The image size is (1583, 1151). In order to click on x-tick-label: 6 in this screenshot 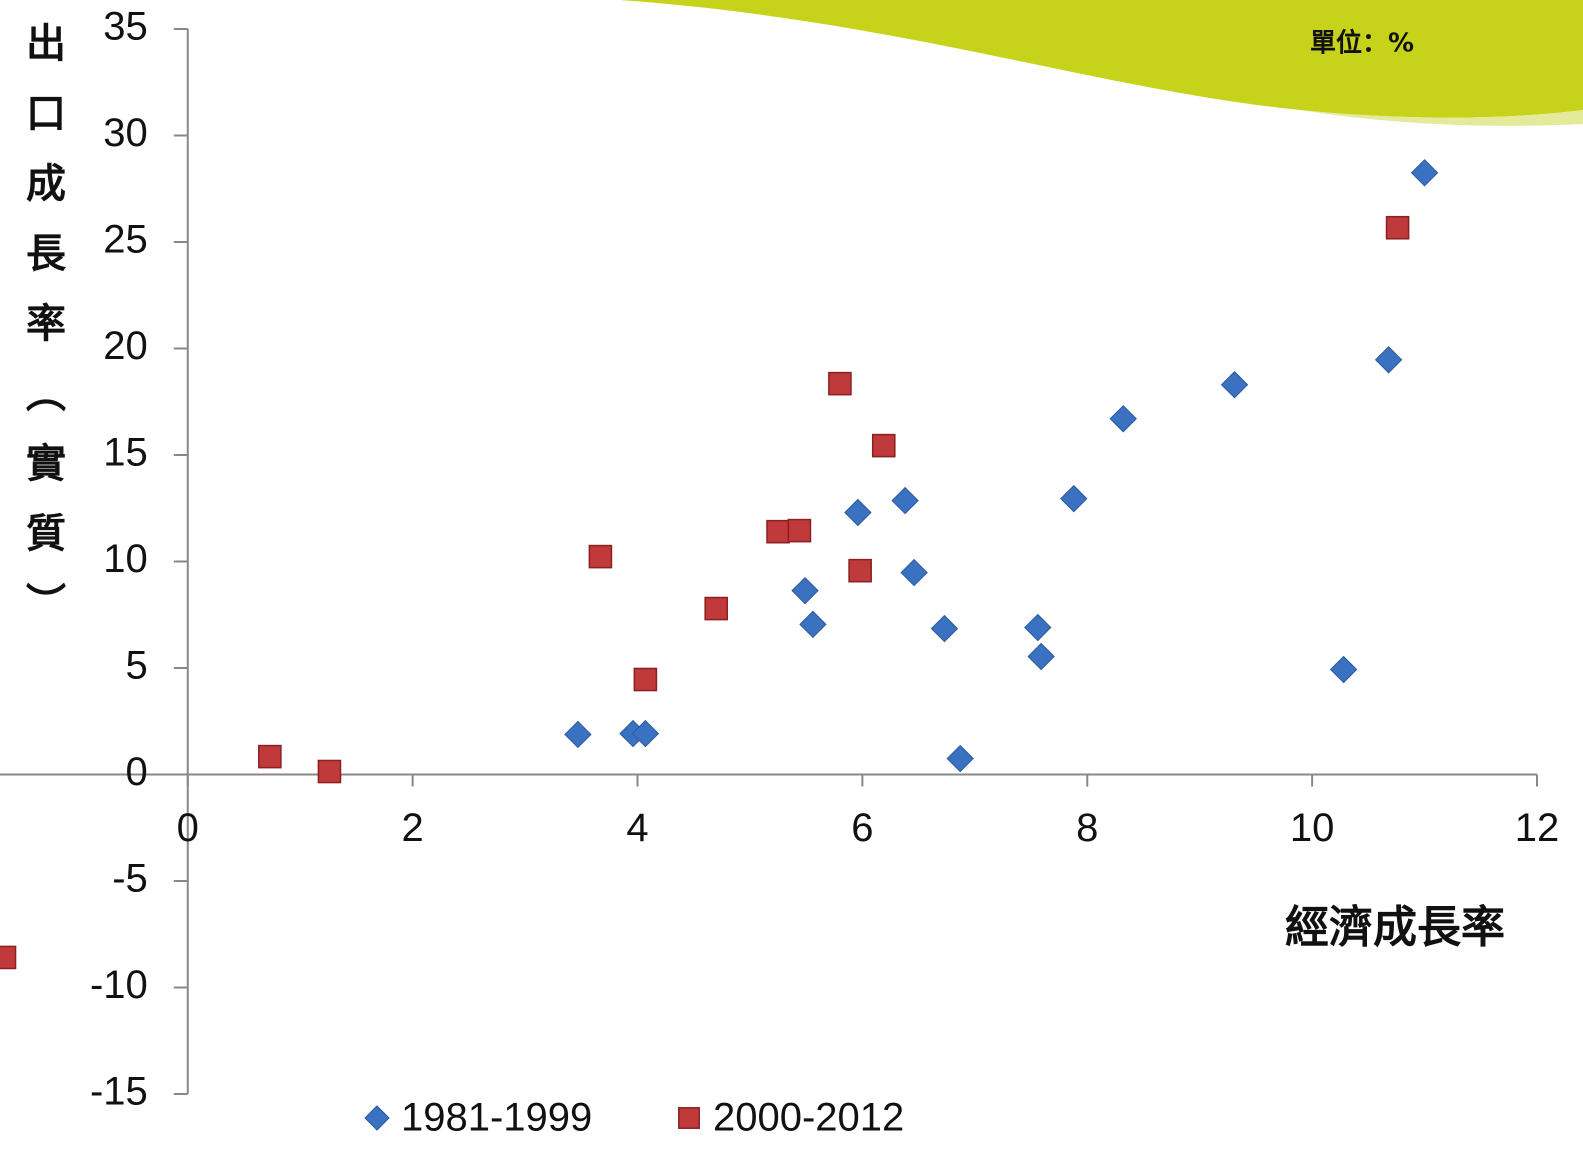, I will do `click(862, 828)`.